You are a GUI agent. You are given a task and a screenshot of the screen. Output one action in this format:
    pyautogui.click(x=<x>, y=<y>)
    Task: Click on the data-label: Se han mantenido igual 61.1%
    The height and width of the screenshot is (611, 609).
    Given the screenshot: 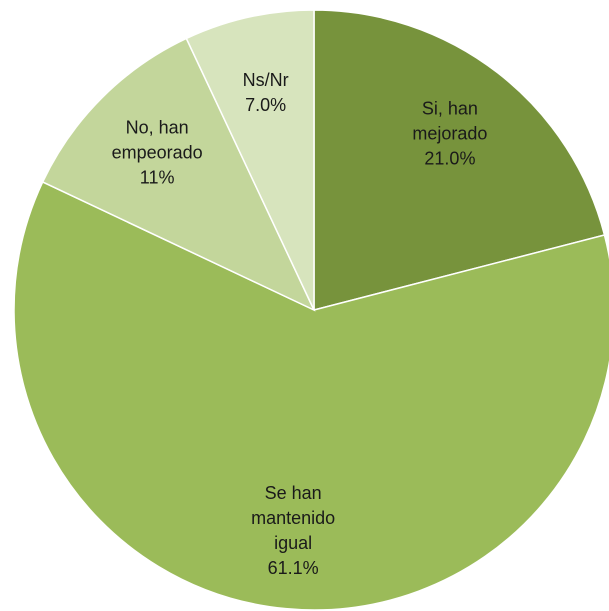 What is the action you would take?
    pyautogui.click(x=293, y=531)
    